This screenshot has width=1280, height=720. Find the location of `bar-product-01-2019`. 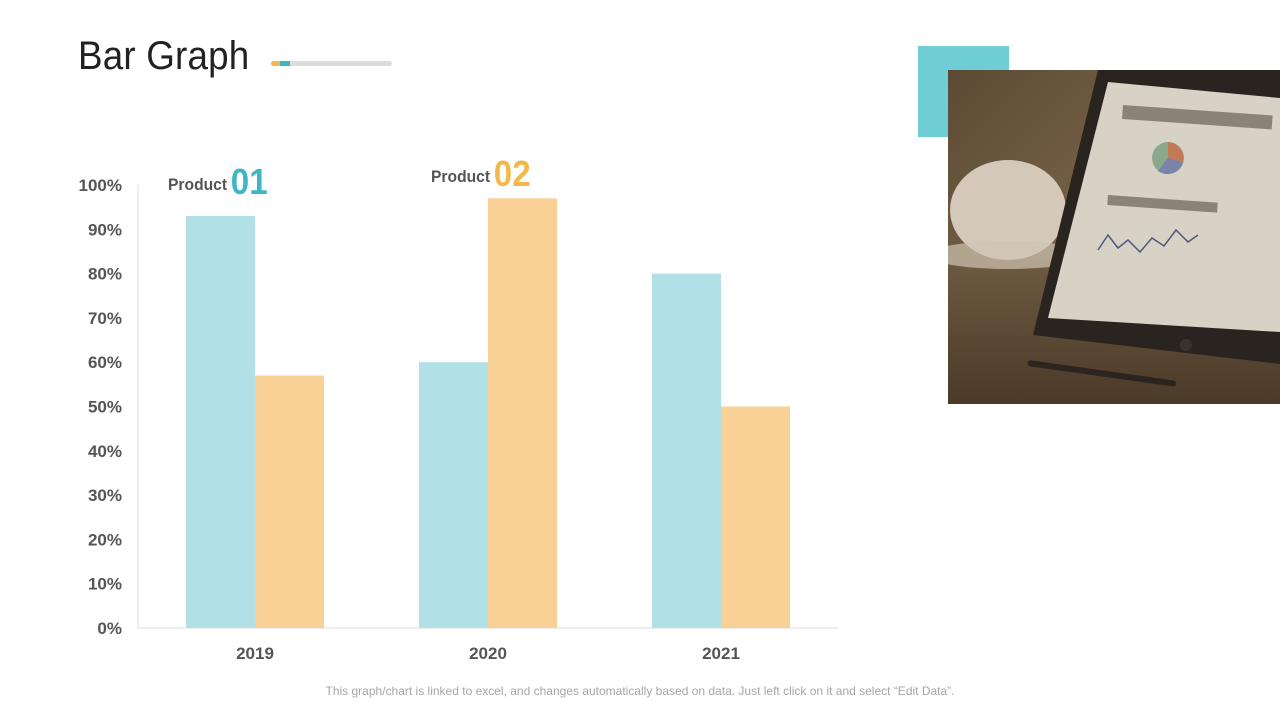

bar-product-01-2019 is located at coordinates (220, 422).